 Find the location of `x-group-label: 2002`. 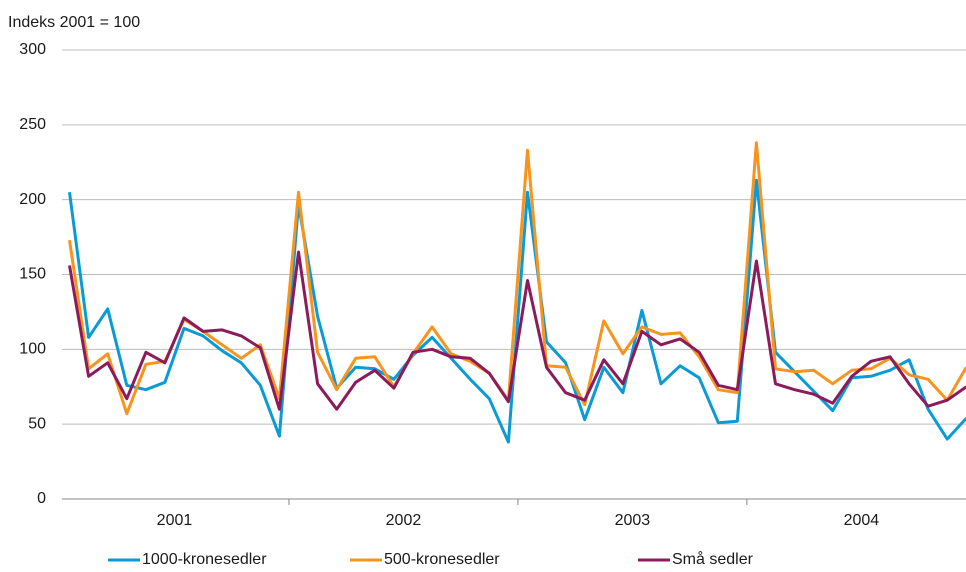

x-group-label: 2002 is located at coordinates (404, 520).